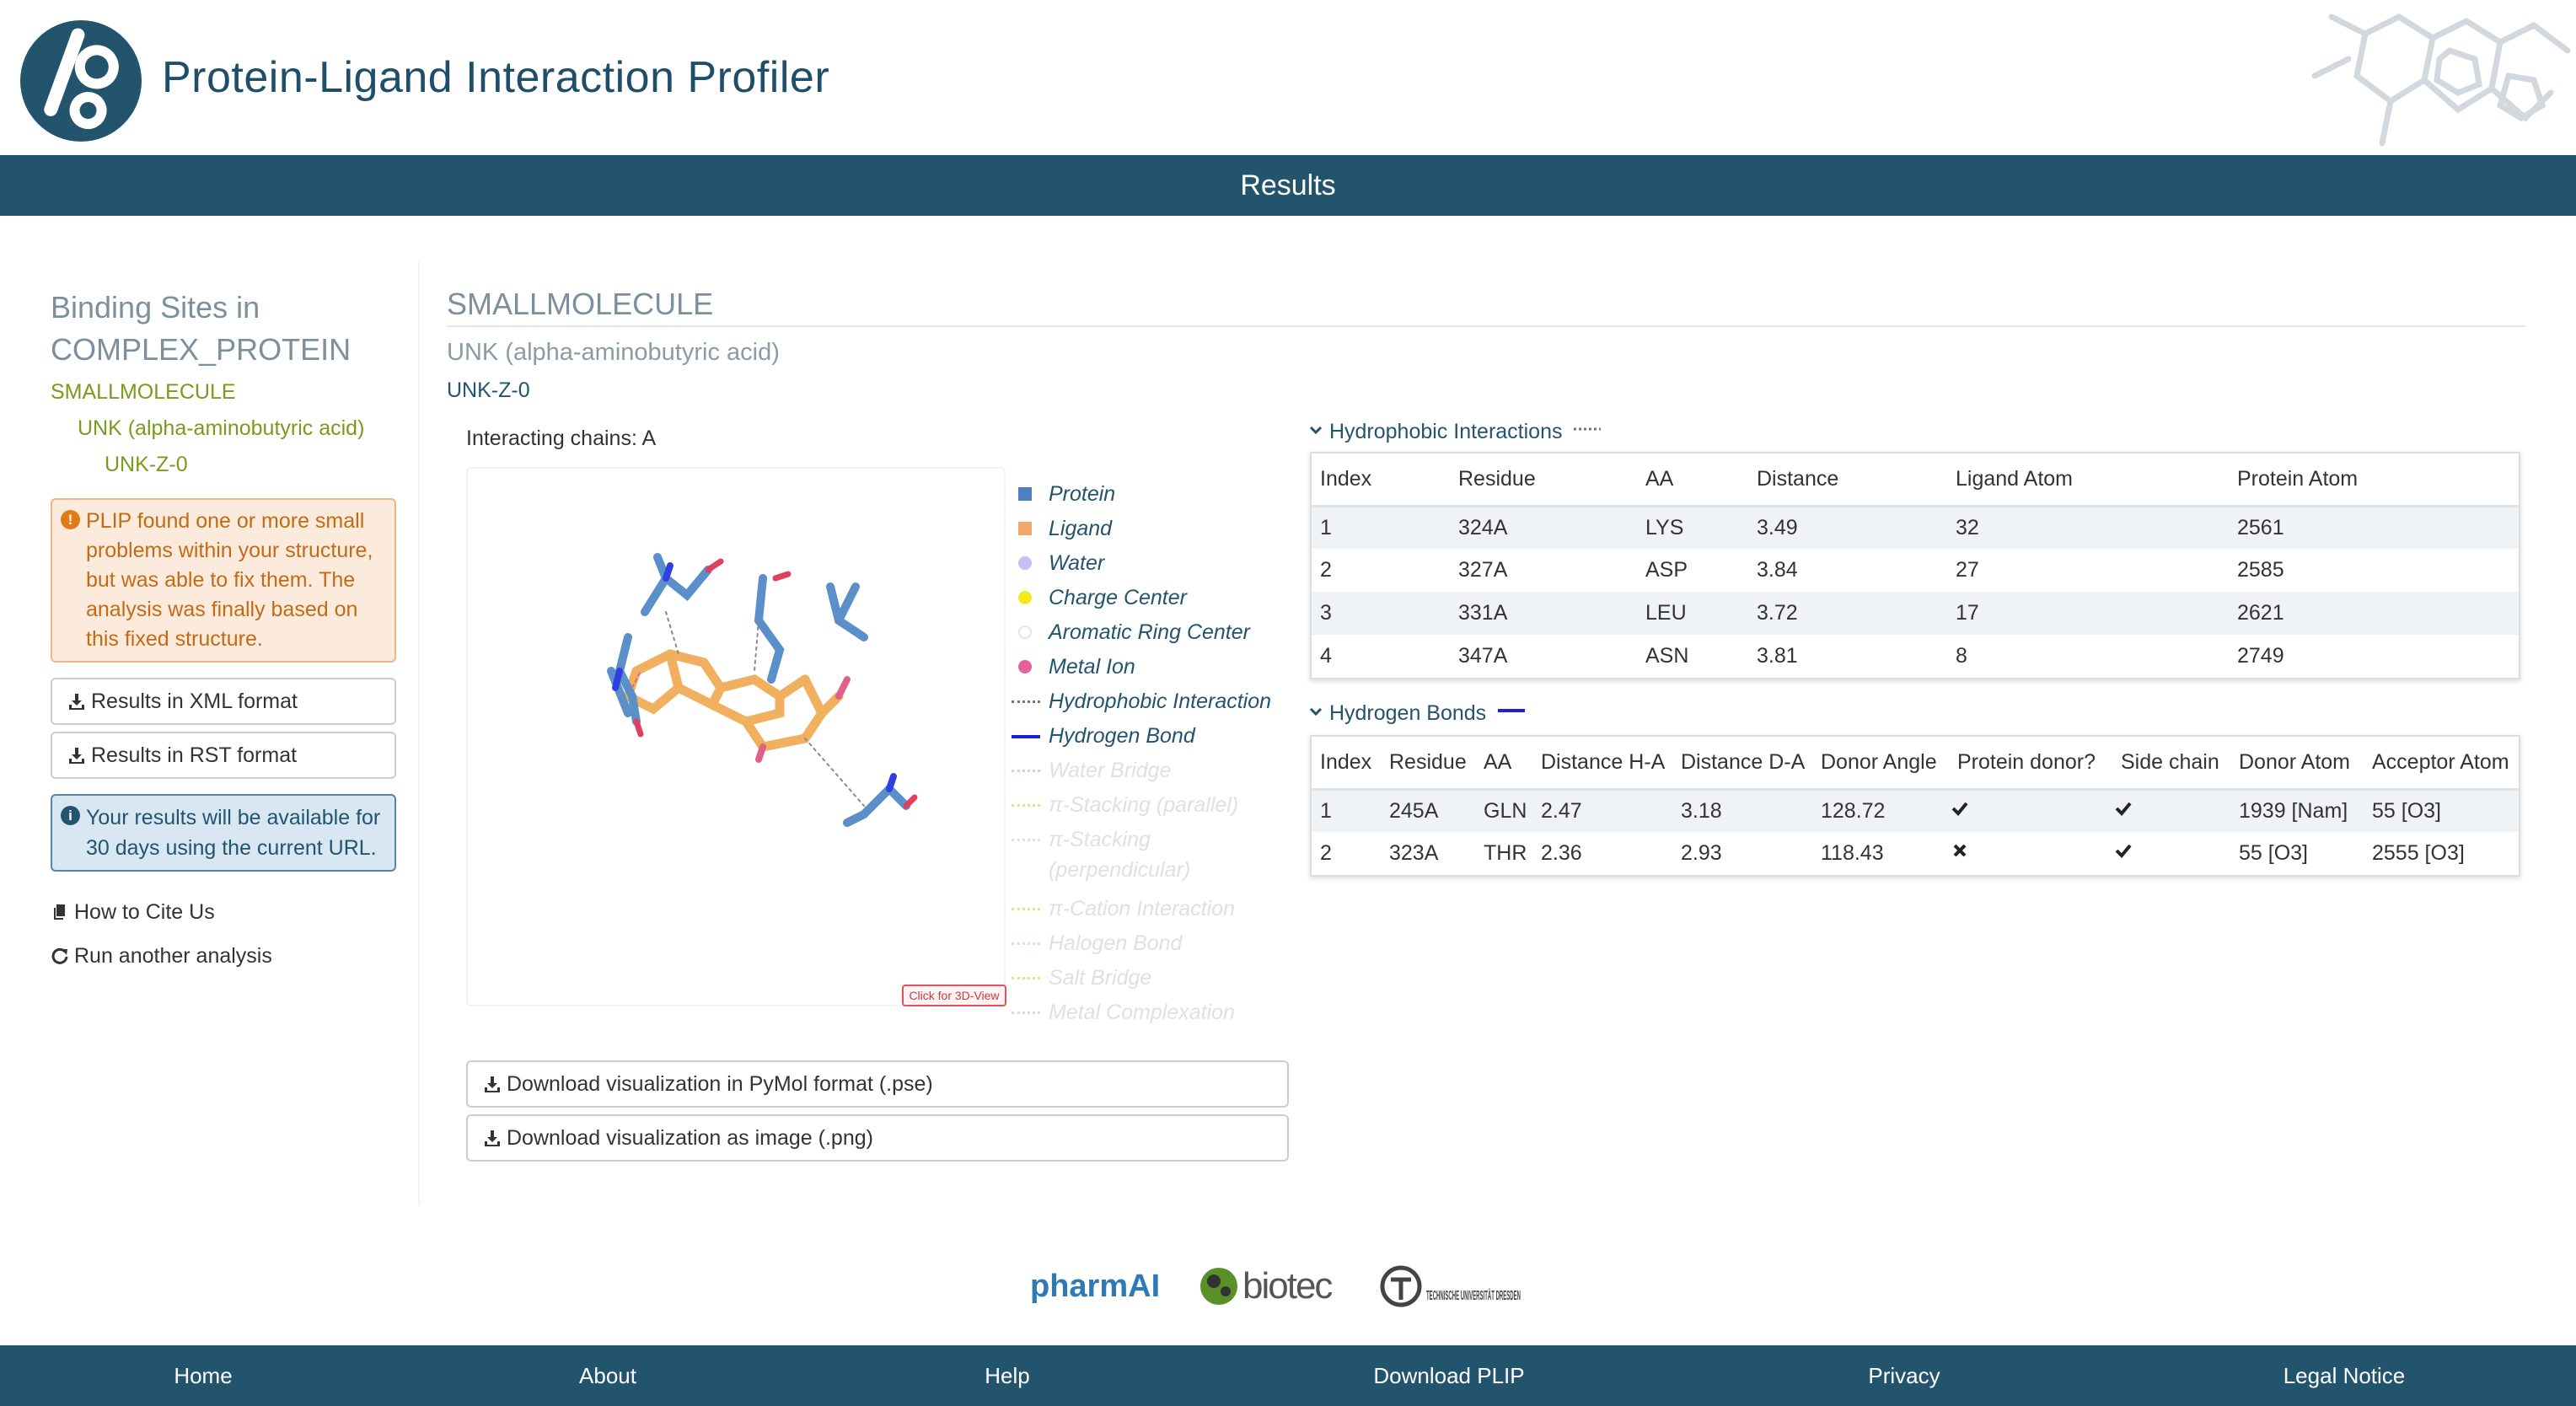 This screenshot has width=2576, height=1406. I want to click on chevron-down-icon, so click(1316, 430).